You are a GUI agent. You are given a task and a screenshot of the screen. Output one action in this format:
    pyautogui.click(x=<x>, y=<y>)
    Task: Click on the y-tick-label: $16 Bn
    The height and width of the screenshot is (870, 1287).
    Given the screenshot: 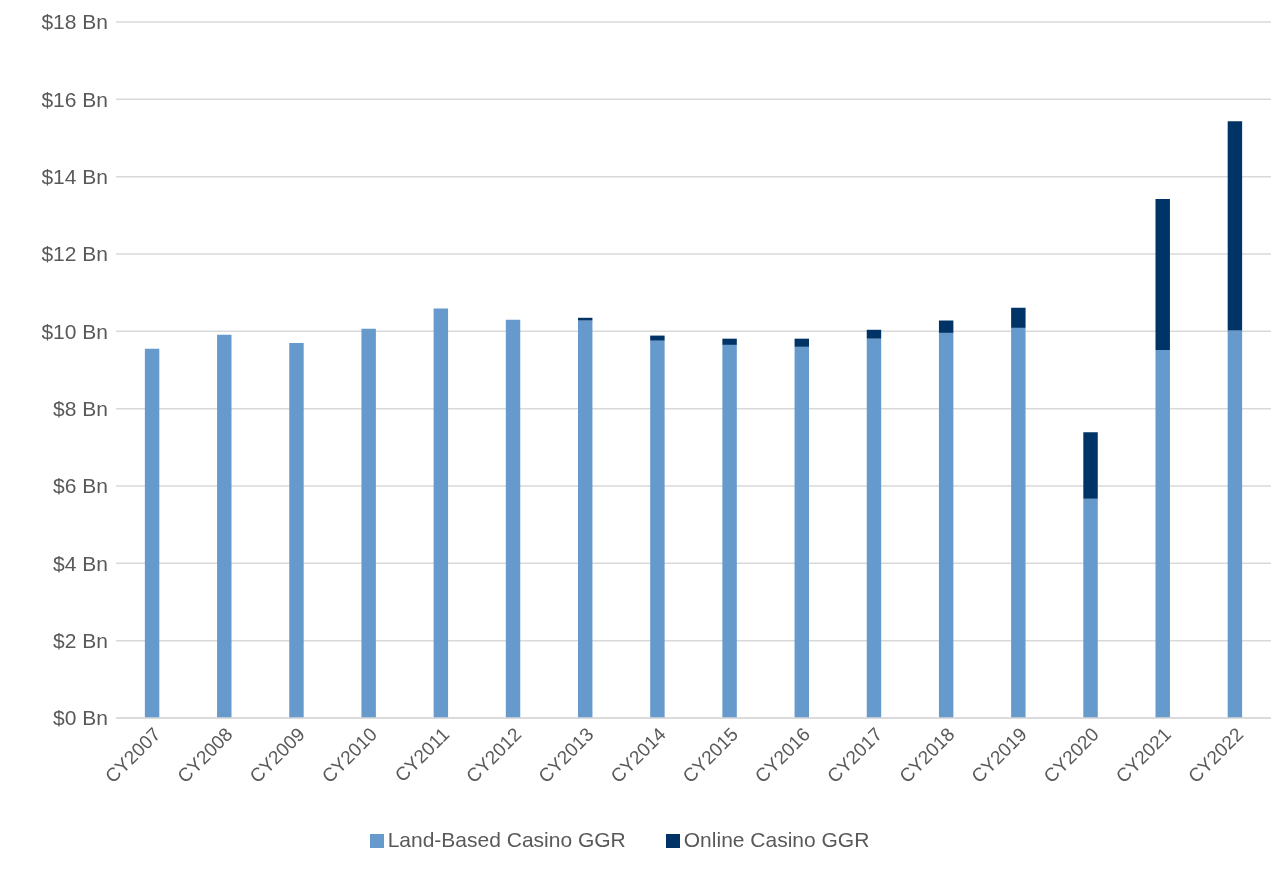 What is the action you would take?
    pyautogui.click(x=74, y=99)
    